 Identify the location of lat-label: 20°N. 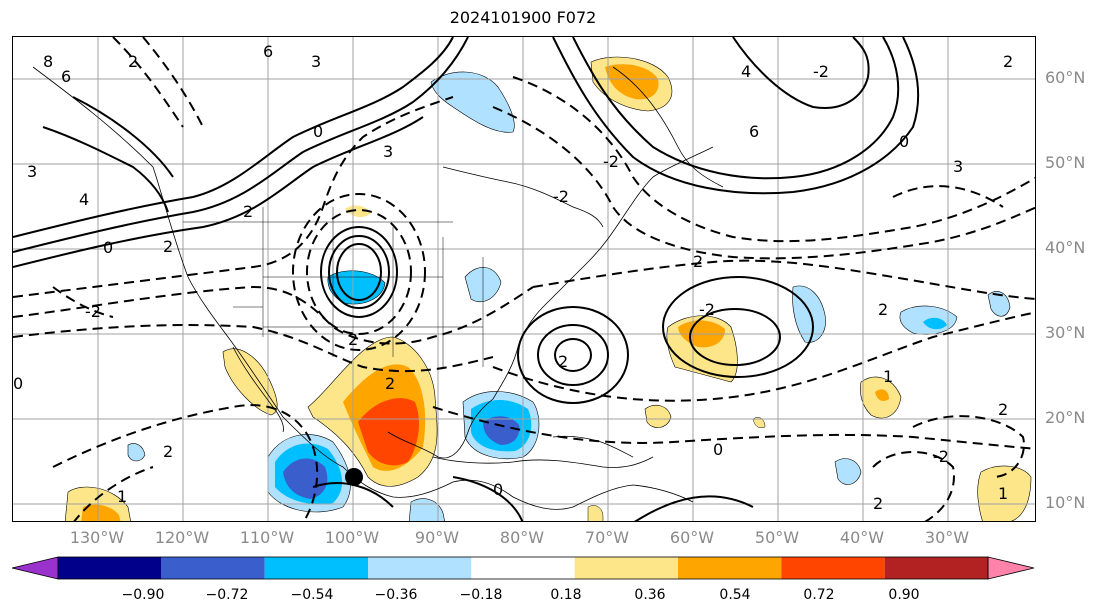
(1065, 417).